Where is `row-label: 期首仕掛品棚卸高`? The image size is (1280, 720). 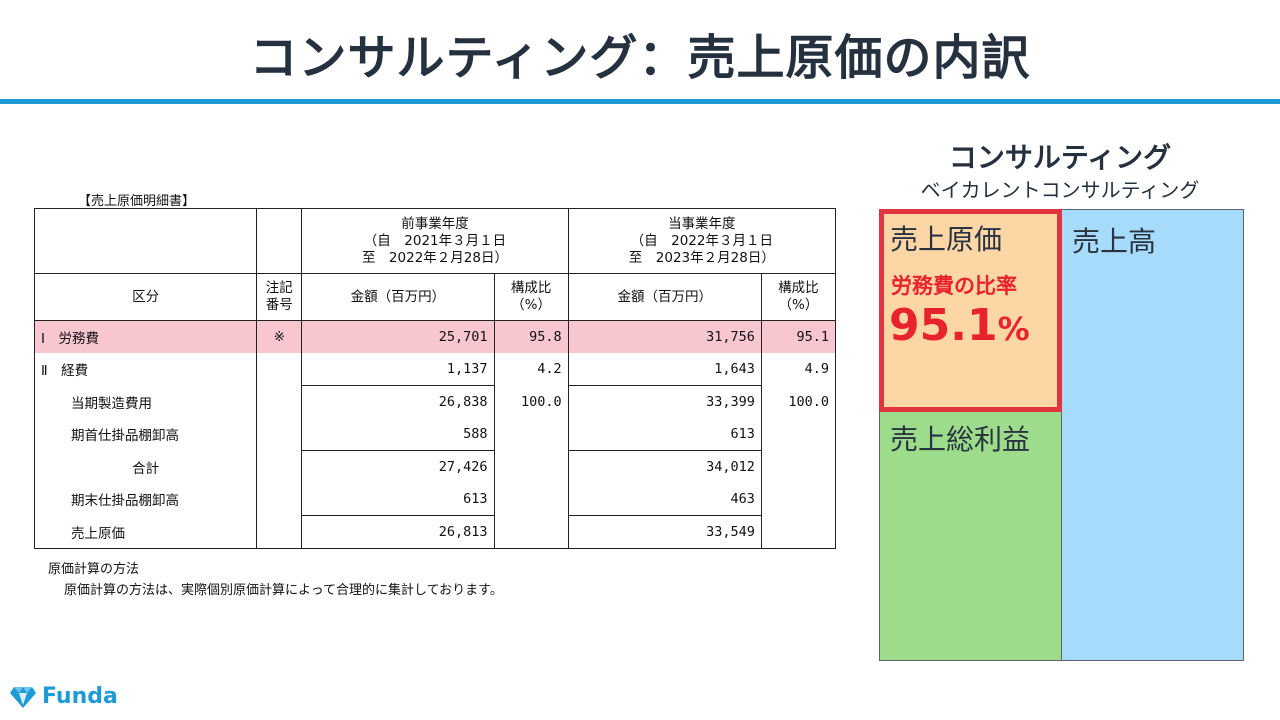
row-label: 期首仕掛品棚卸高 is located at coordinates (145, 434).